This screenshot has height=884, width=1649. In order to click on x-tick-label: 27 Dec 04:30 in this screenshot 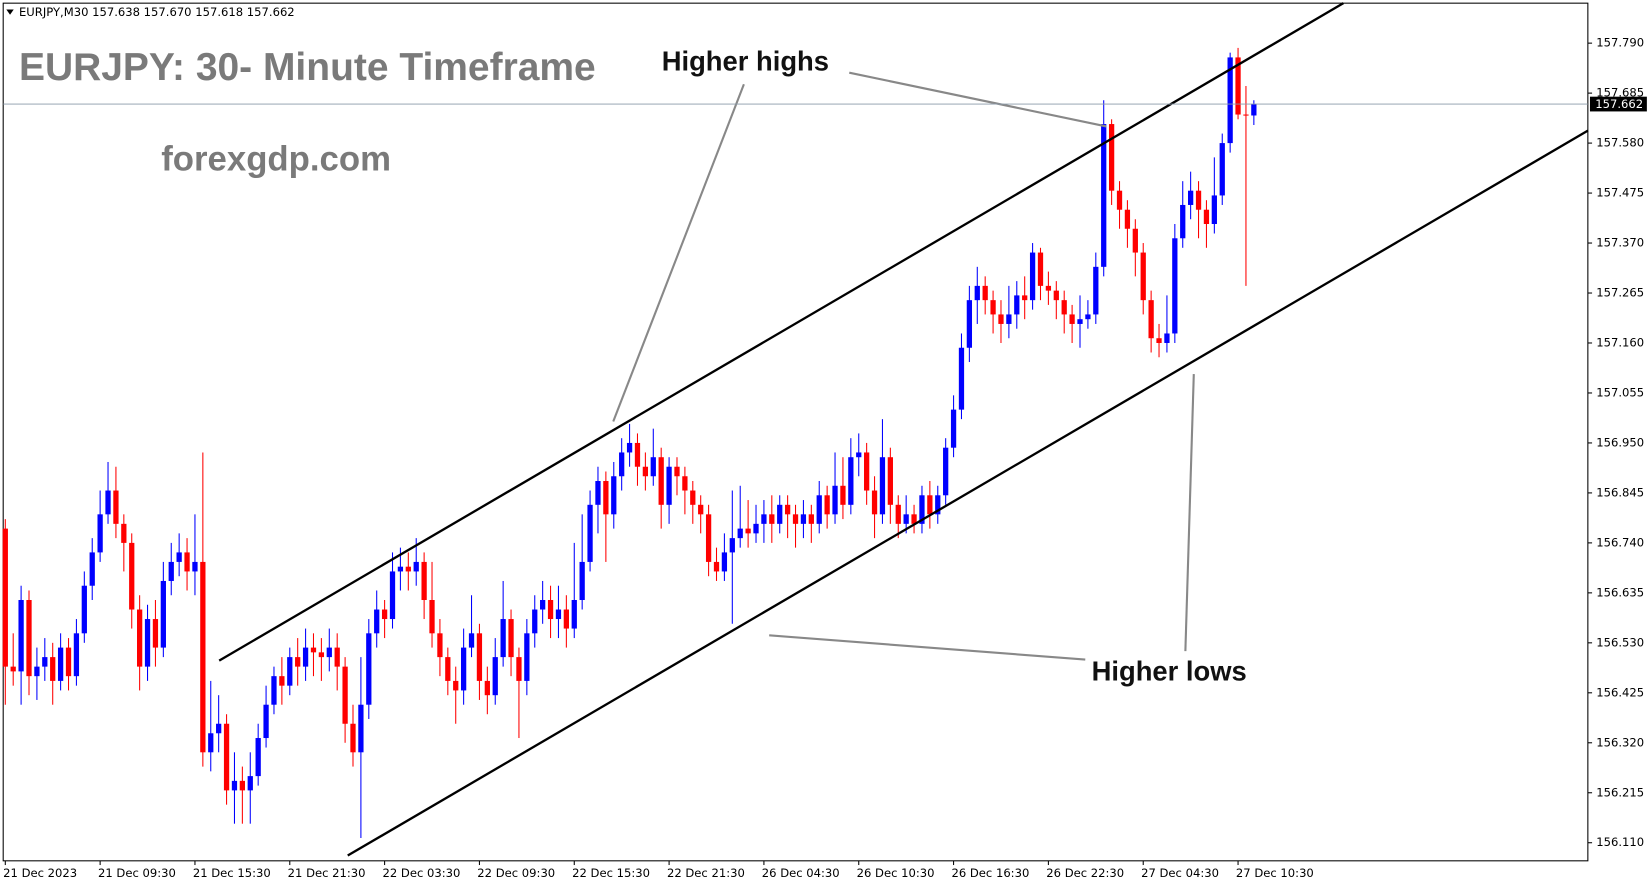, I will do `click(1180, 873)`.